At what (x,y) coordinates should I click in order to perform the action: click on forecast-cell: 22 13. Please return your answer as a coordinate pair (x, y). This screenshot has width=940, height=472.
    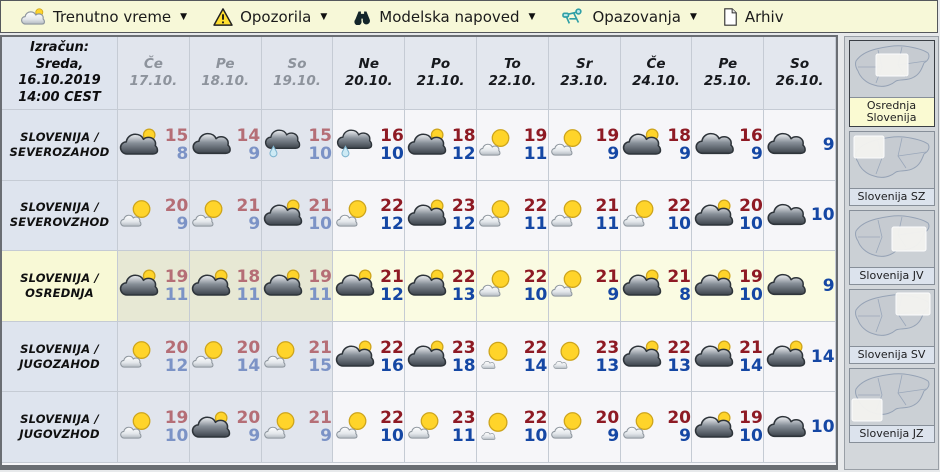
    Looking at the image, I should click on (656, 357).